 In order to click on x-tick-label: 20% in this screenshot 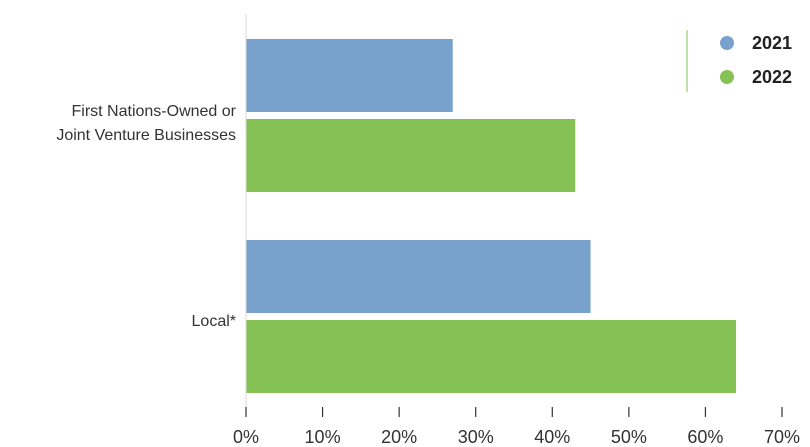, I will do `click(399, 437)`.